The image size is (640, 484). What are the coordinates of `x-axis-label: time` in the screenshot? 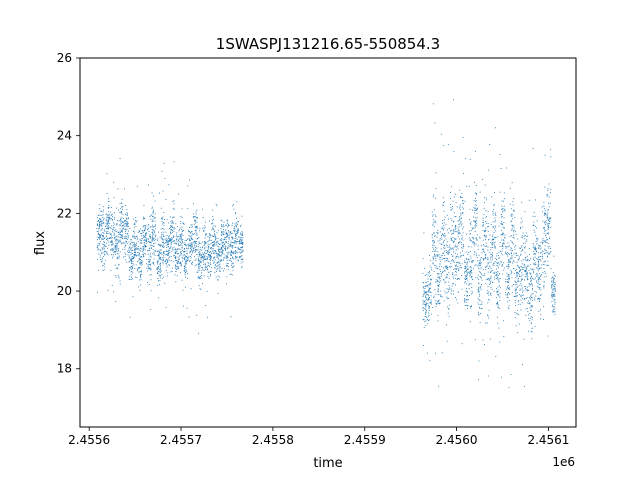 It's located at (327, 463).